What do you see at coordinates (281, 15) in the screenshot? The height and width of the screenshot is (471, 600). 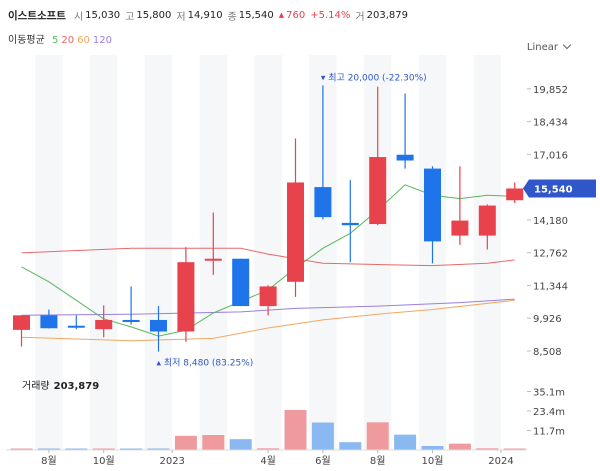 I see `up-triangle-icon: ▲` at bounding box center [281, 15].